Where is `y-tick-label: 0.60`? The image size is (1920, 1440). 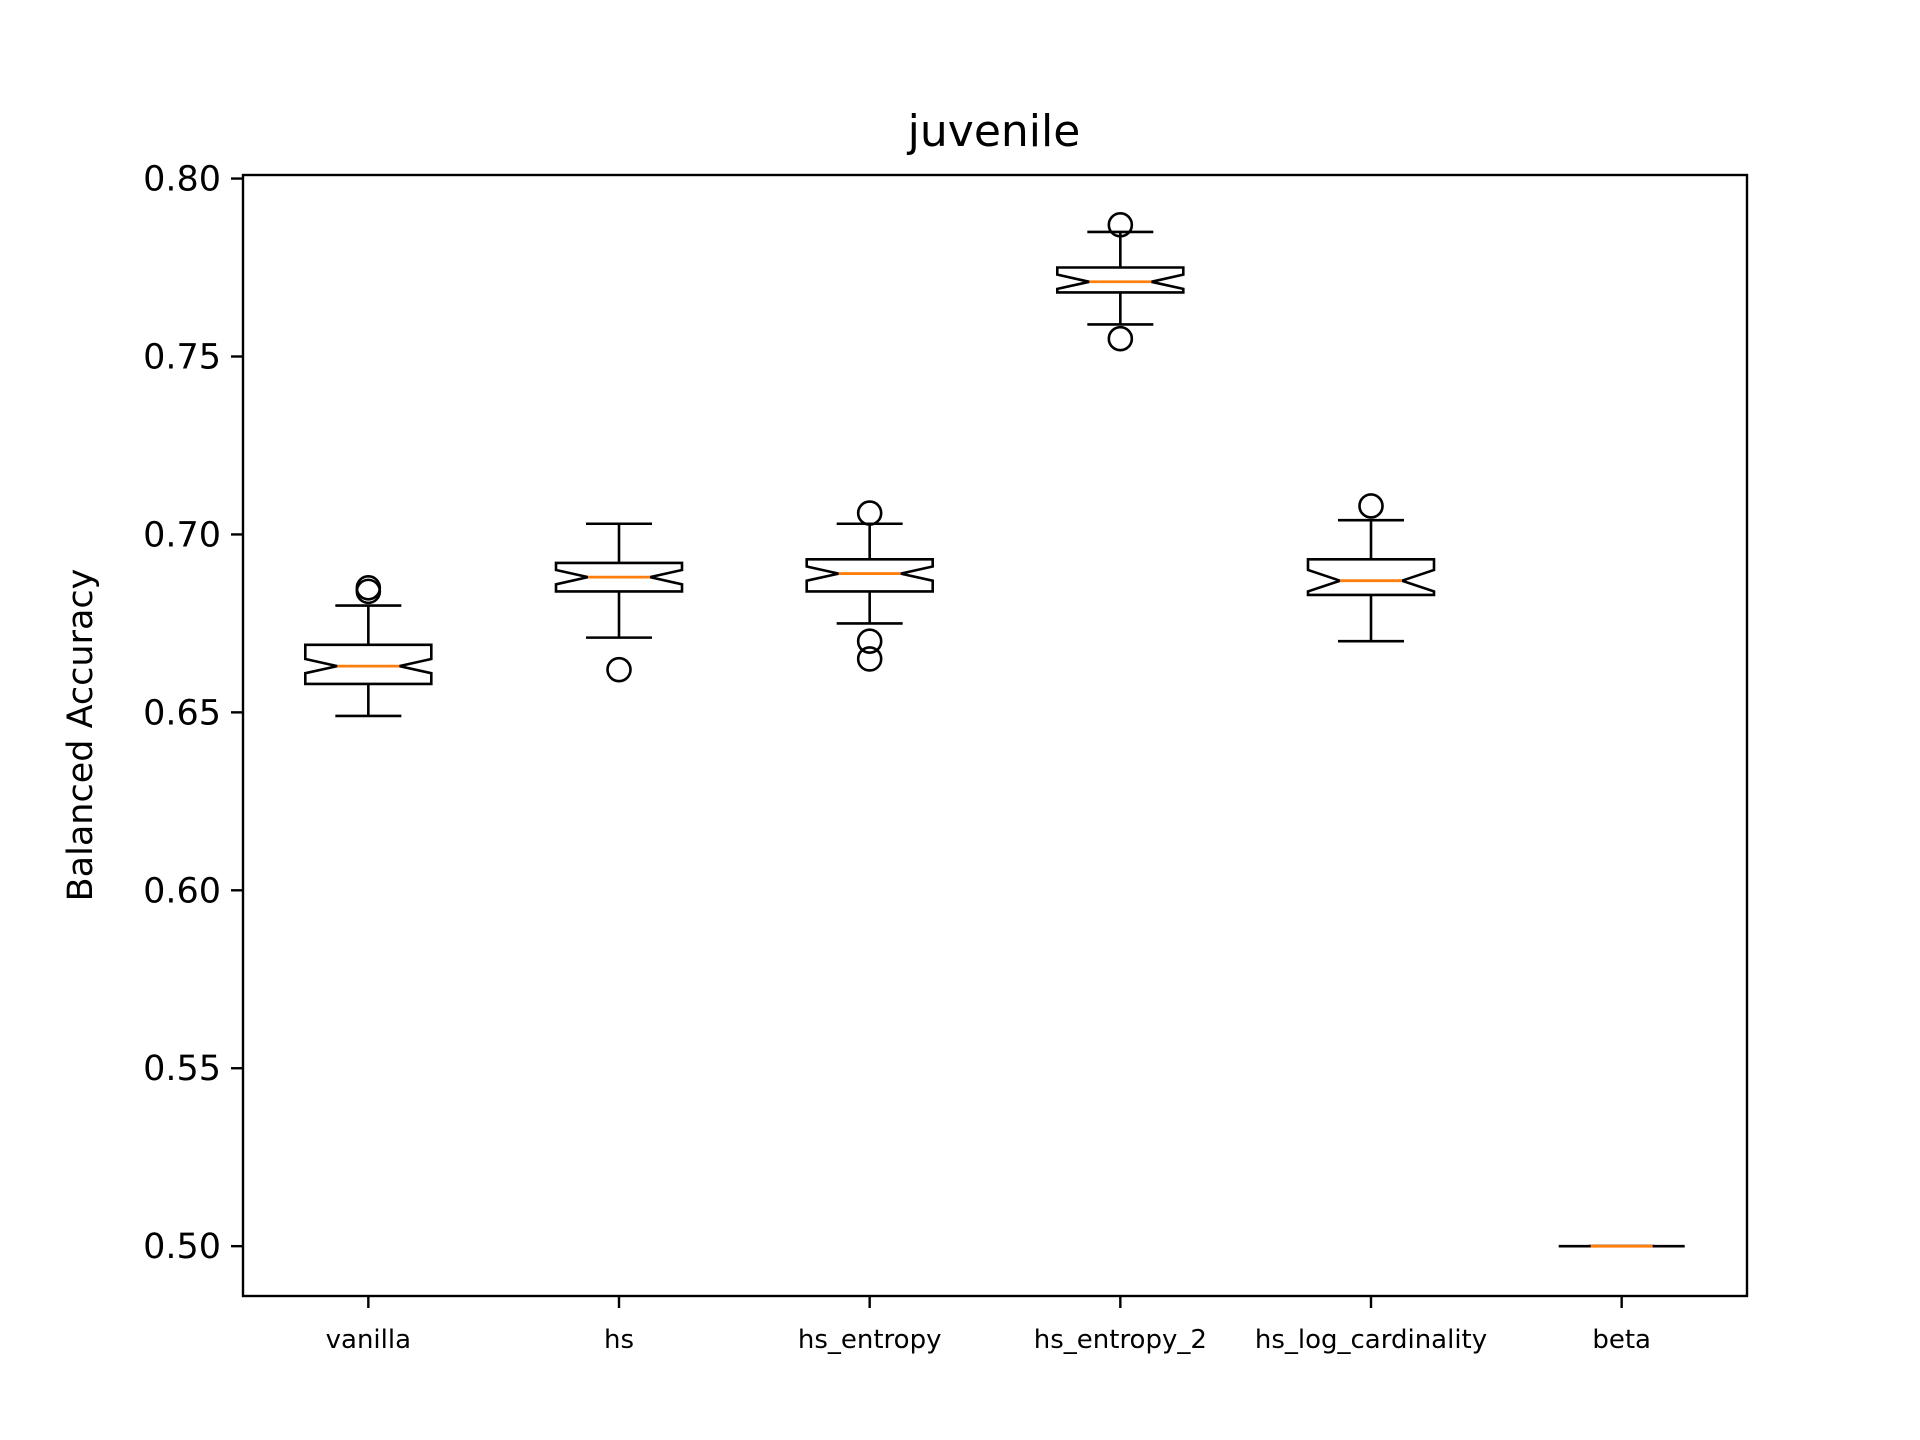 y-tick-label: 0.60 is located at coordinates (182, 891).